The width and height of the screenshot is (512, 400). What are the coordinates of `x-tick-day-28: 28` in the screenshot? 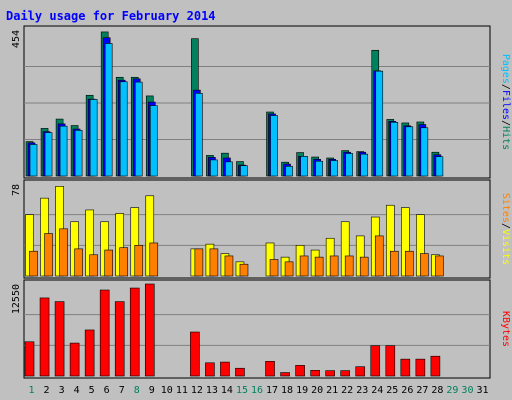 It's located at (437, 390).